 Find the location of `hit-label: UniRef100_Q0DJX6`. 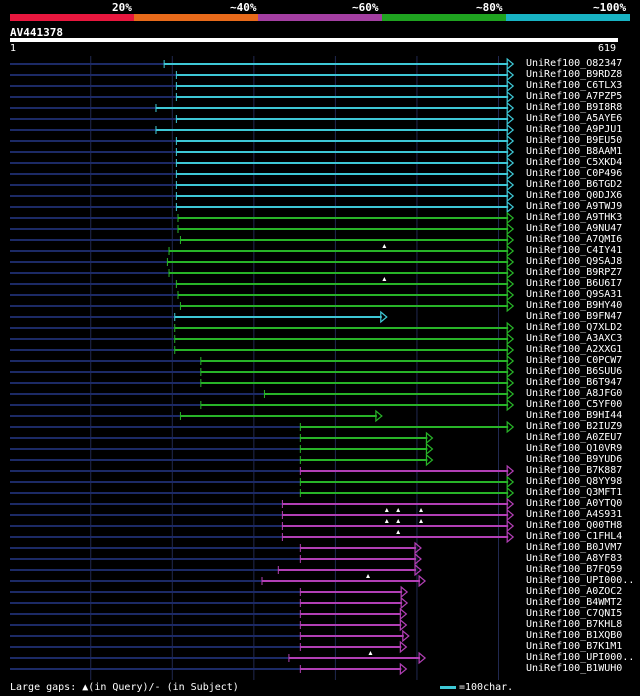

hit-label: UniRef100_Q0DJX6 is located at coordinates (574, 195).